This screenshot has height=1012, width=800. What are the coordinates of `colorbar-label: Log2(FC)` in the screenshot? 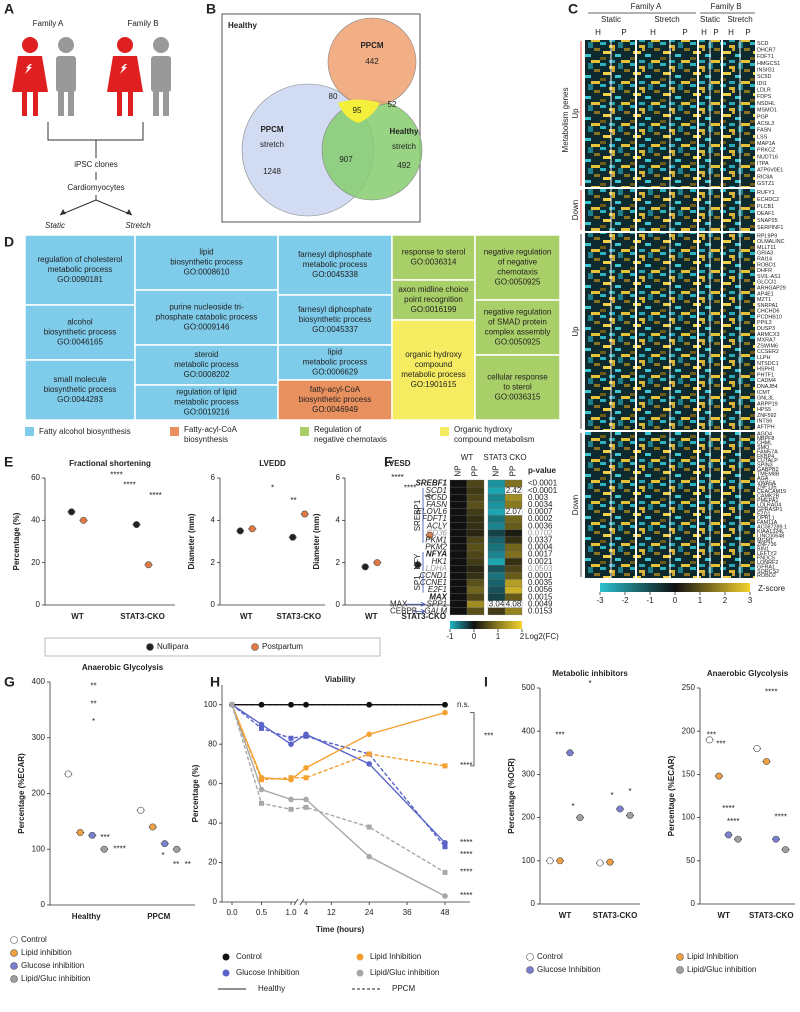 It's located at (542, 636).